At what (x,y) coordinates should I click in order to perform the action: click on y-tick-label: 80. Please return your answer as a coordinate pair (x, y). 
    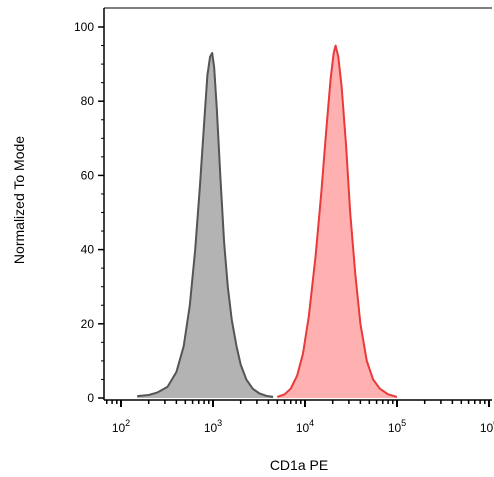
    Looking at the image, I should click on (88, 101).